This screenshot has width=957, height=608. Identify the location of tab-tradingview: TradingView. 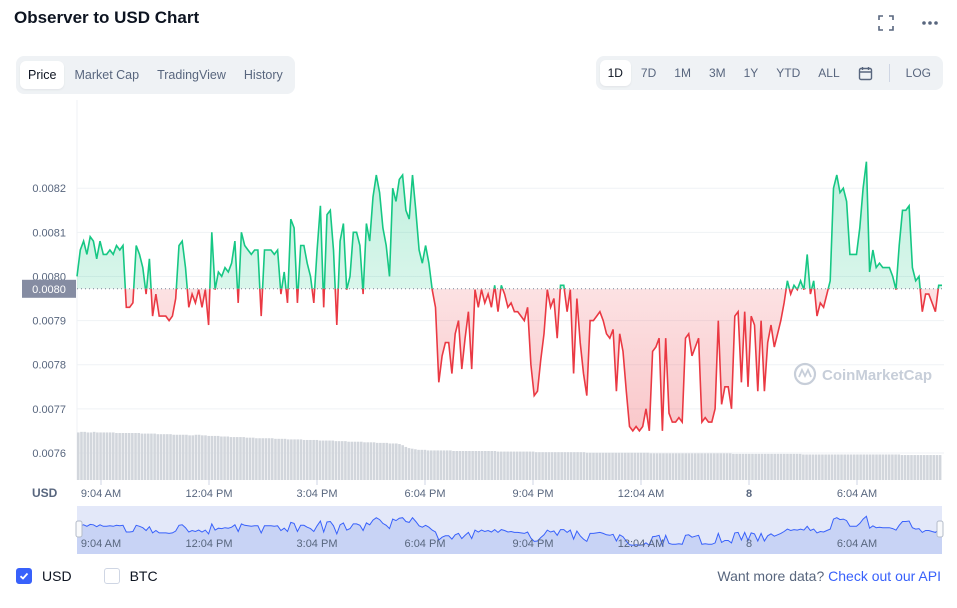
(191, 75).